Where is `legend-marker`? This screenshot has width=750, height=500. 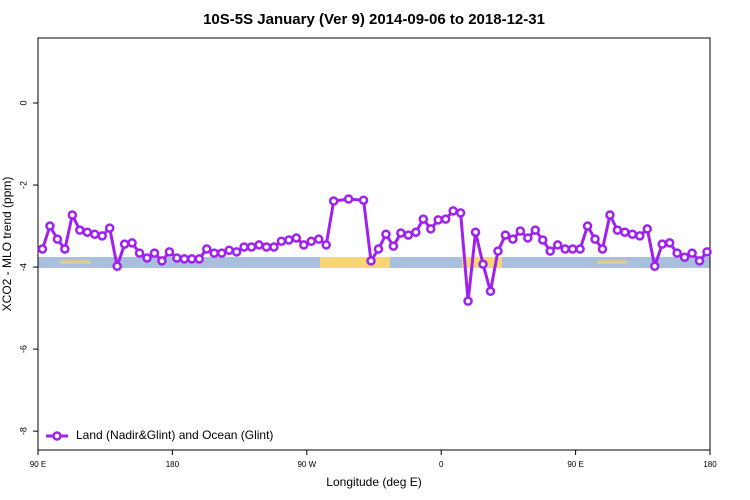
legend-marker is located at coordinates (57, 436).